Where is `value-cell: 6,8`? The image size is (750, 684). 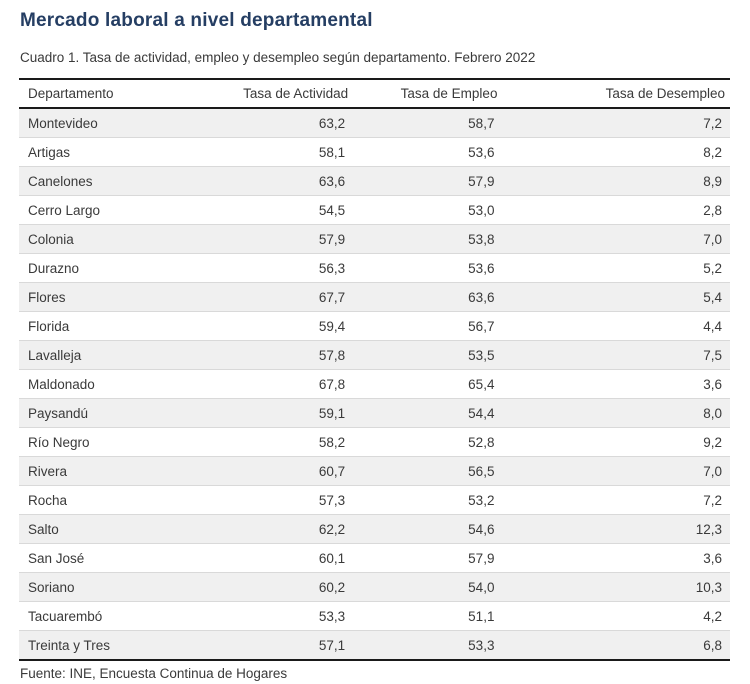
value-cell: 6,8 is located at coordinates (712, 645).